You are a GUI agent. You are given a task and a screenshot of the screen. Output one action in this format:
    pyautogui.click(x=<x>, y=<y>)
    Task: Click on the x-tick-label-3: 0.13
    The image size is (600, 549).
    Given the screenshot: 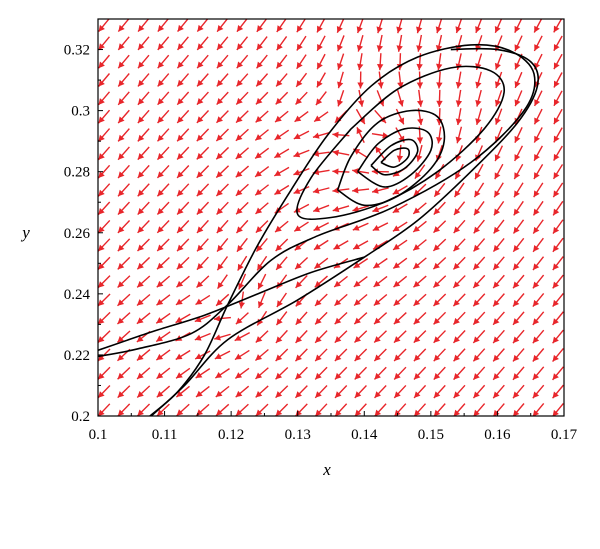 What is the action you would take?
    pyautogui.click(x=298, y=435)
    